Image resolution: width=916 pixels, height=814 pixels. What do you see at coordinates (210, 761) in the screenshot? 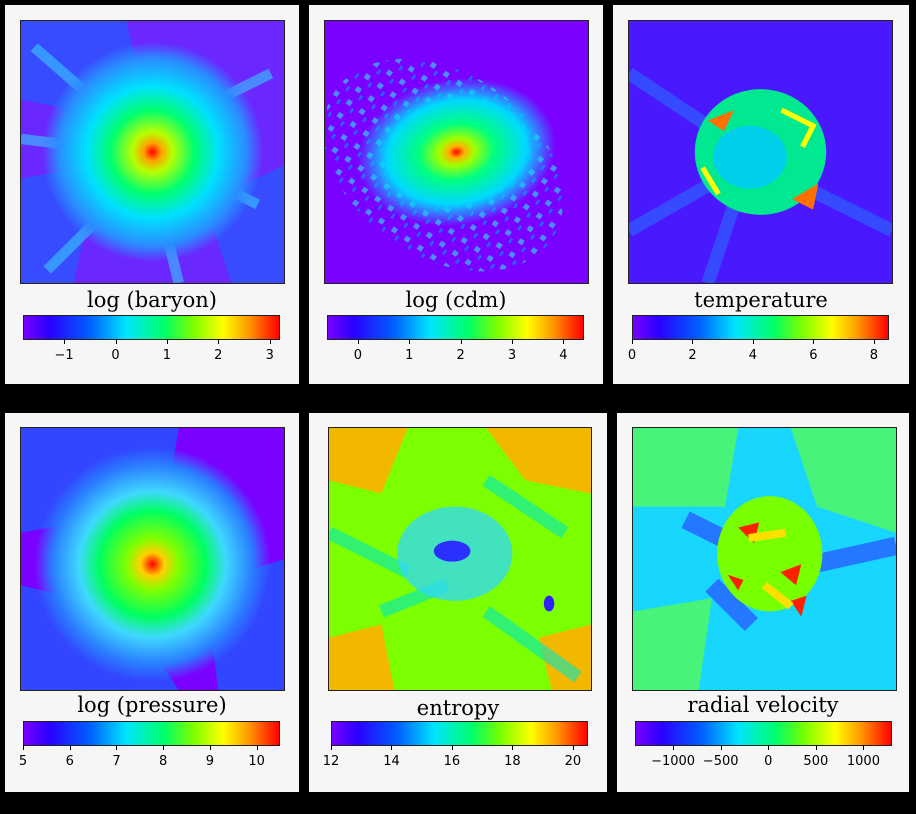
I see `colorbar-tick-label: 9` at bounding box center [210, 761].